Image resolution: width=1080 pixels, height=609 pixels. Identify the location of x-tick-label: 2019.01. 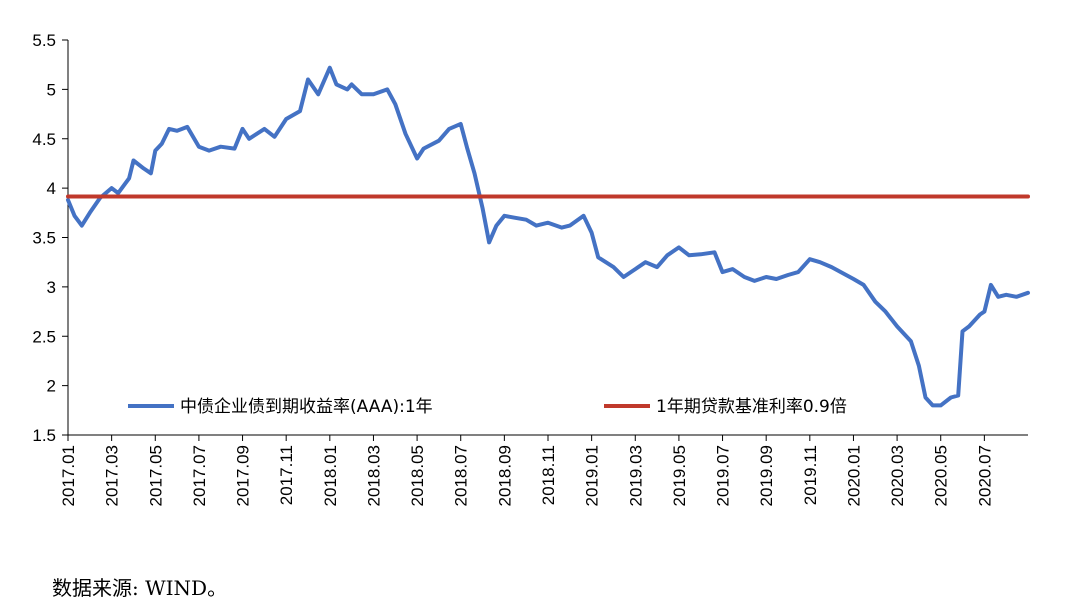
(592, 475).